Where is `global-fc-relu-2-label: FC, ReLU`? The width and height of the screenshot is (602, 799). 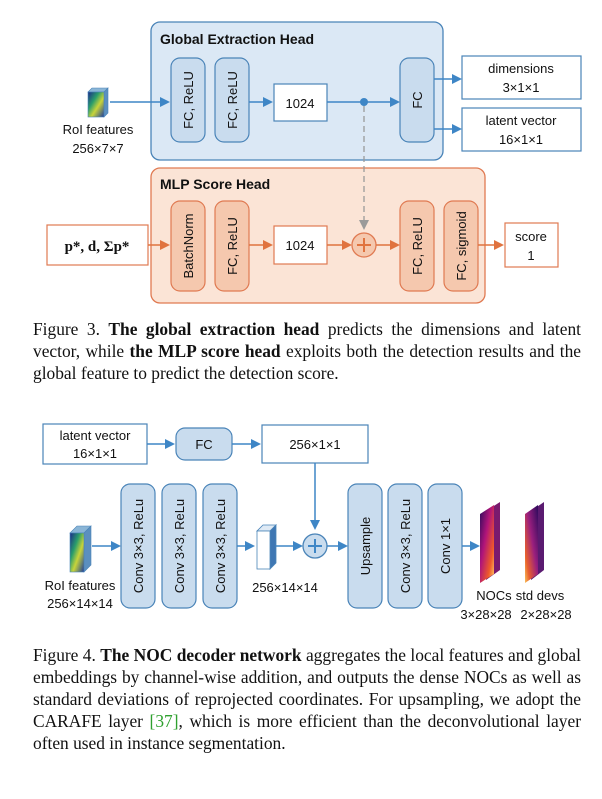
global-fc-relu-2-label: FC, ReLU is located at coordinates (232, 100).